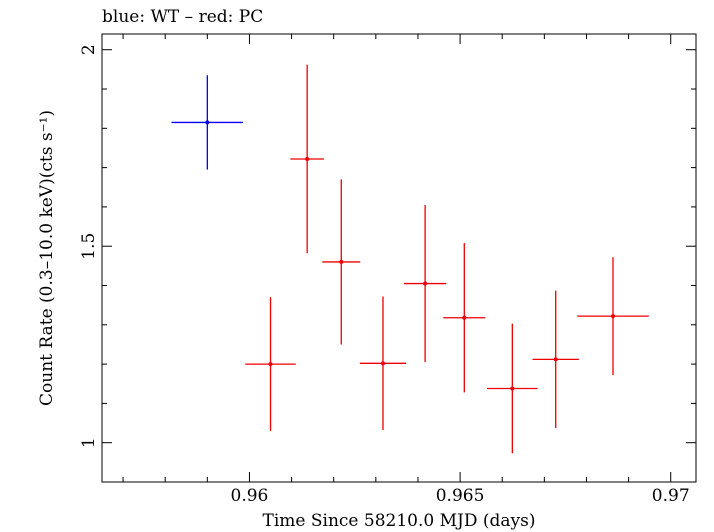 The width and height of the screenshot is (714, 532). Describe the element at coordinates (182, 17) in the screenshot. I see `chart-title: blue: WT – red: PC` at that location.